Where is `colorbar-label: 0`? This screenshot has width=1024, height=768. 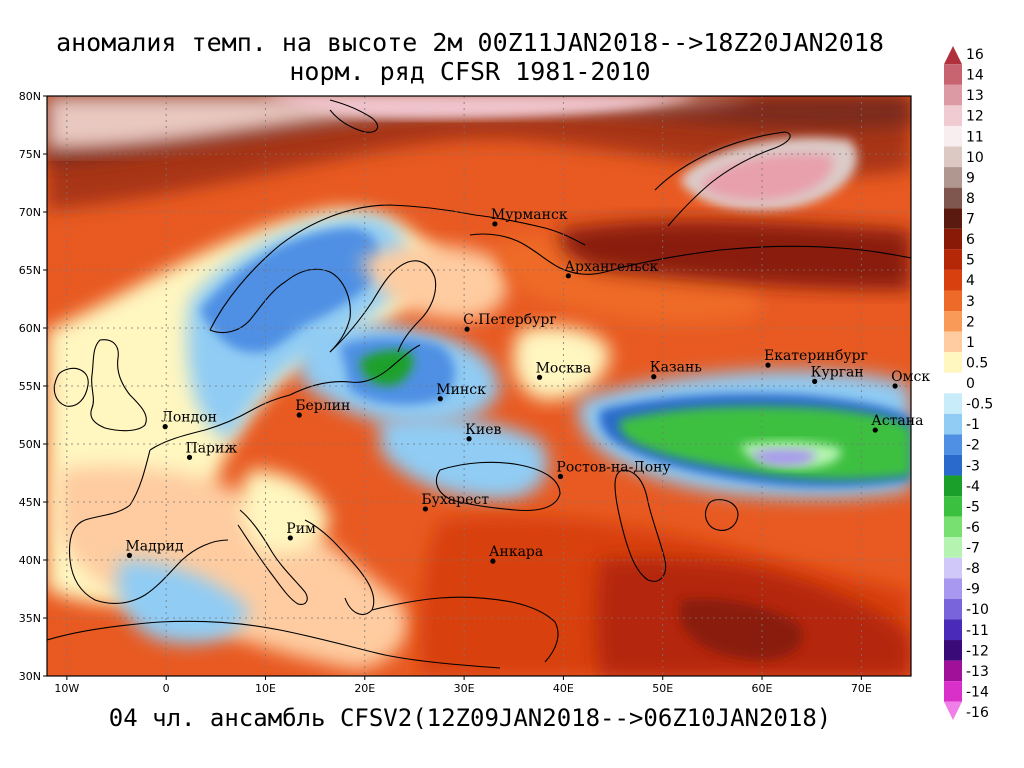
colorbar-label: 0 is located at coordinates (970, 384).